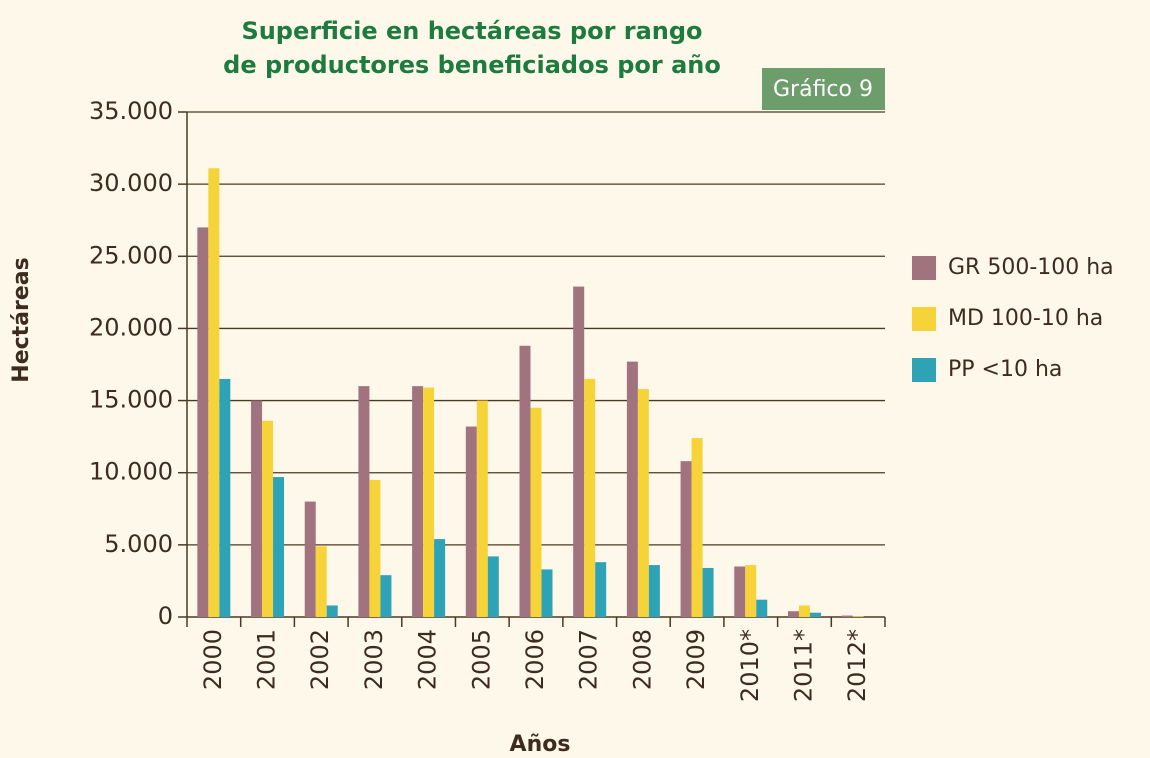  What do you see at coordinates (857, 665) in the screenshot?
I see `x-tick-label: 2012*` at bounding box center [857, 665].